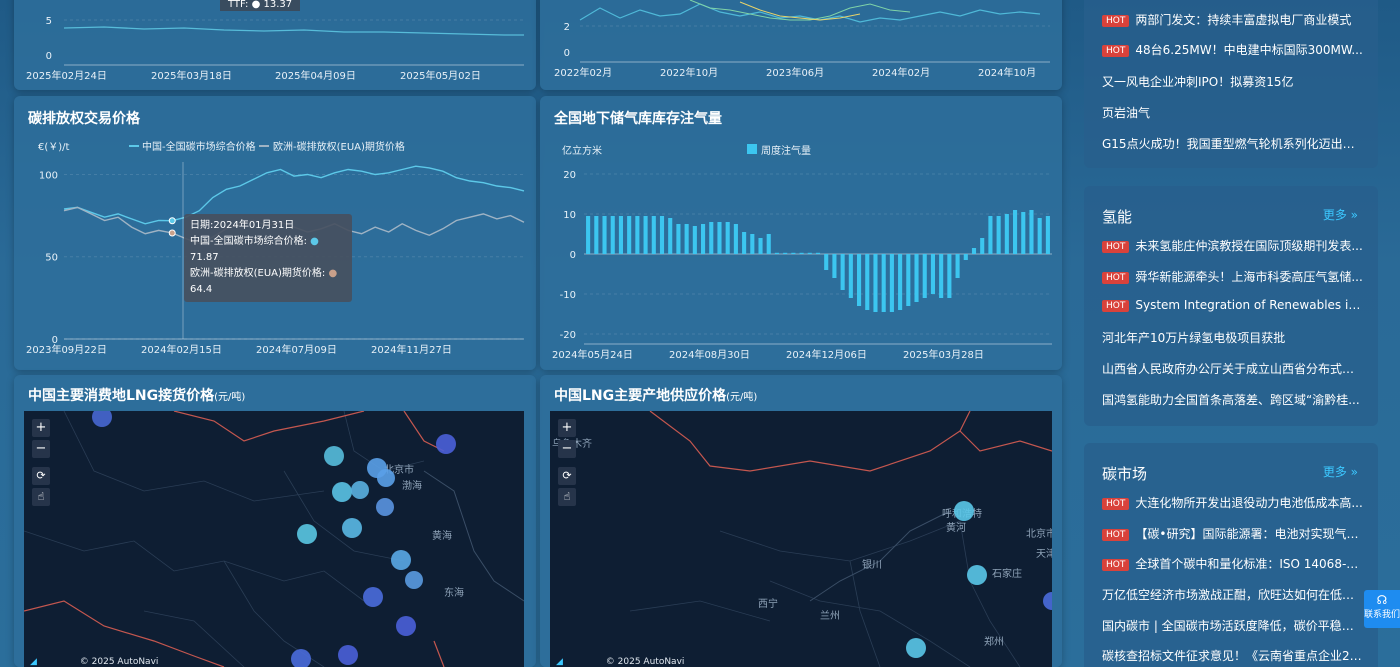 This screenshot has width=1400, height=667. What do you see at coordinates (1340, 472) in the screenshot?
I see `more-link-carbon: 更多 »` at bounding box center [1340, 472].